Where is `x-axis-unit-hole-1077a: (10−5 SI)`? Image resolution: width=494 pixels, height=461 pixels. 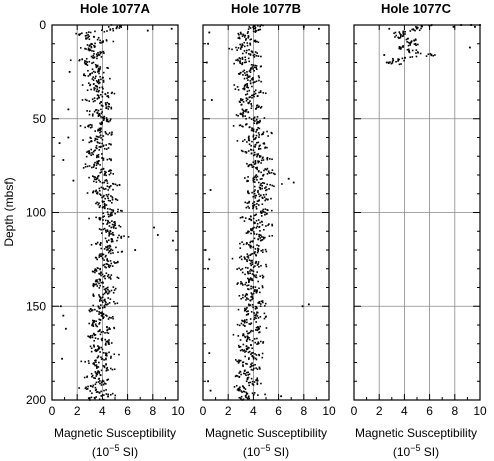
x-axis-unit-hole-1077a: (10−5 SI) is located at coordinates (115, 451).